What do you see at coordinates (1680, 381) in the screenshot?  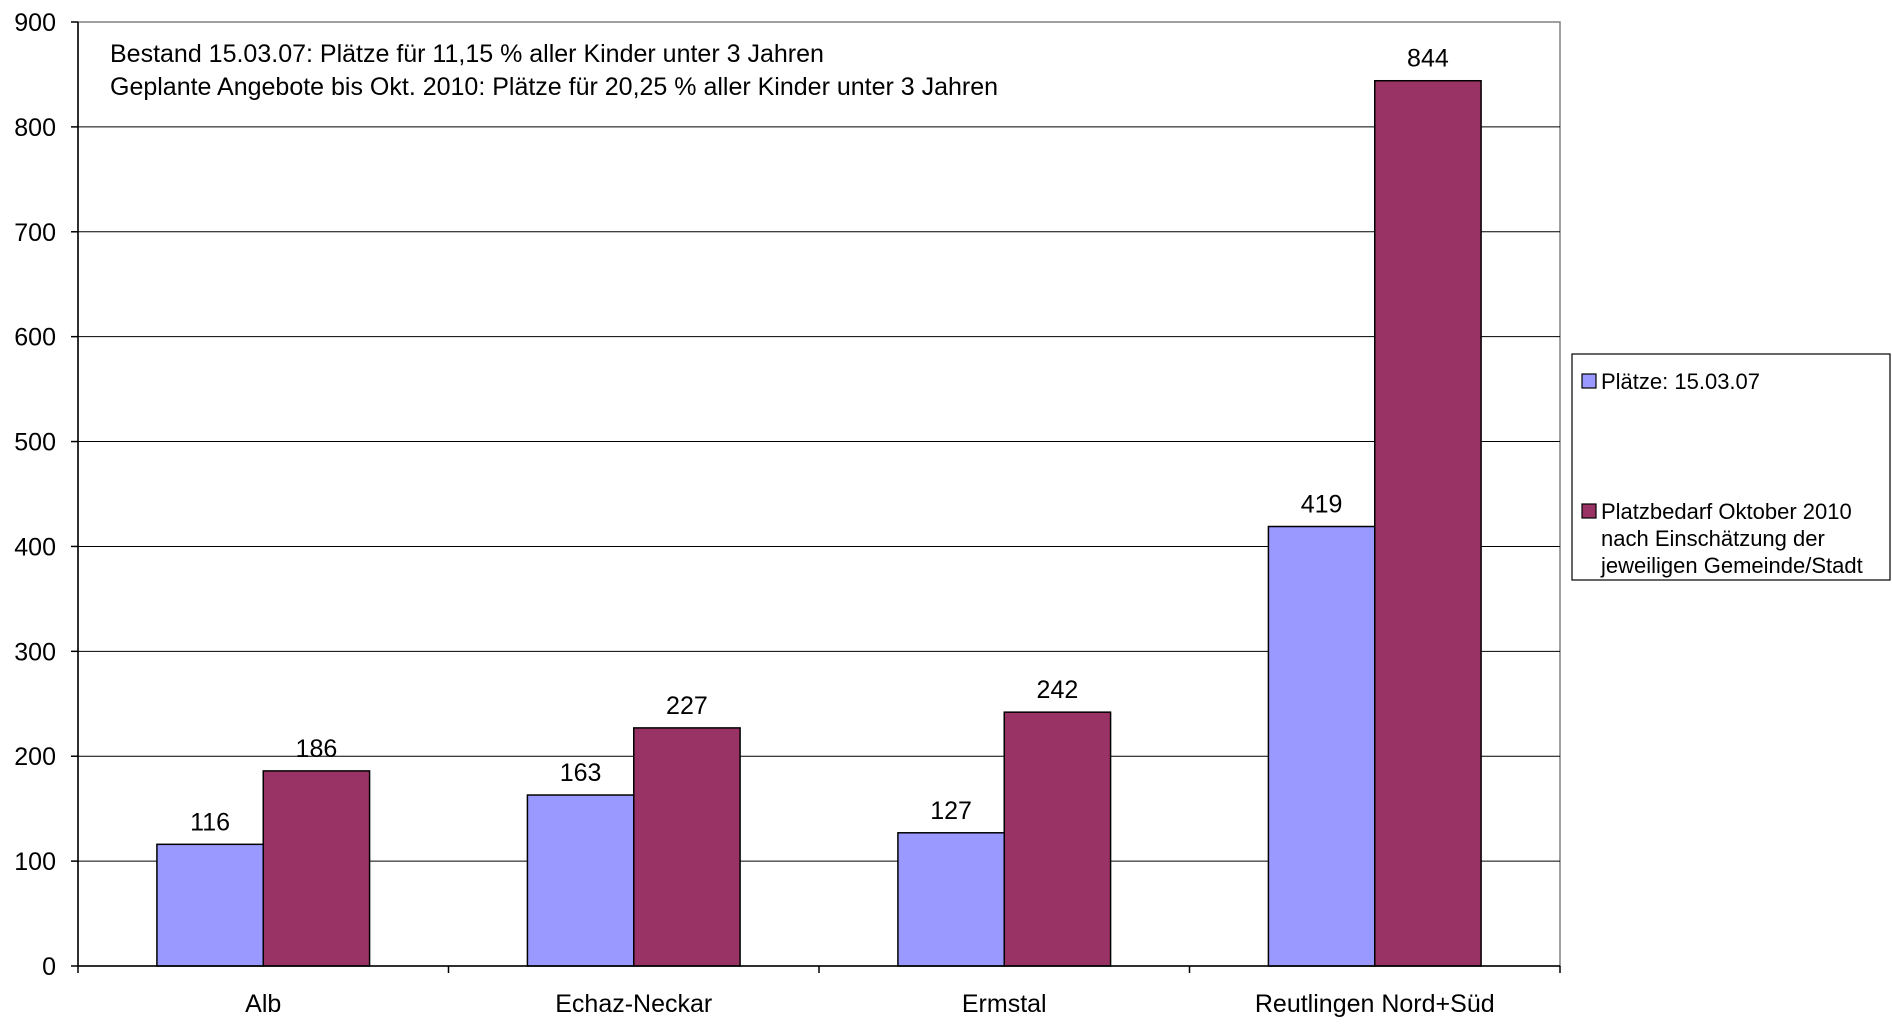 I see `legend-label: Plätze: 15.03.07` at bounding box center [1680, 381].